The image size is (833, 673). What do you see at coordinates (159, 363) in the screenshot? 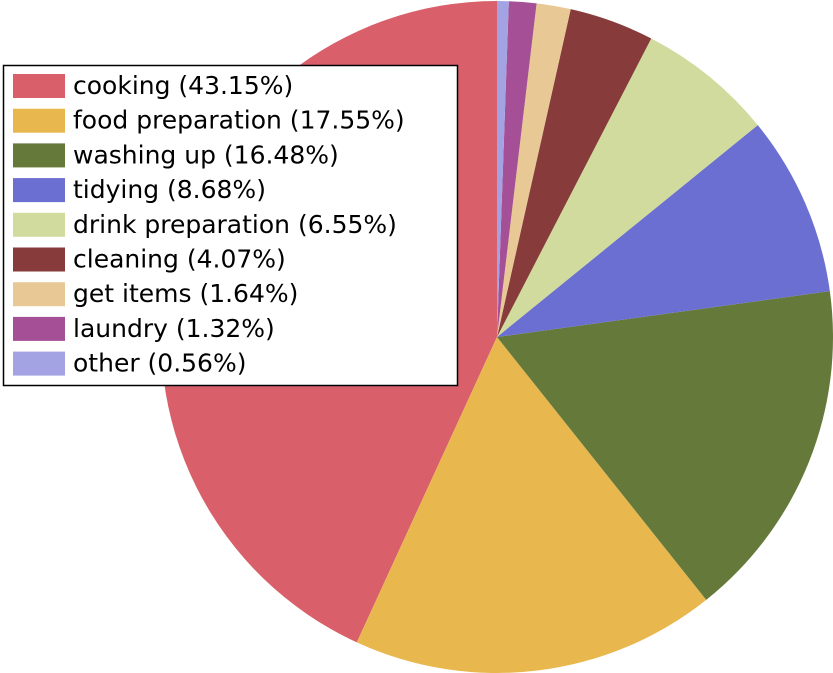
I see `legend-label: other (0.56%)` at bounding box center [159, 363].